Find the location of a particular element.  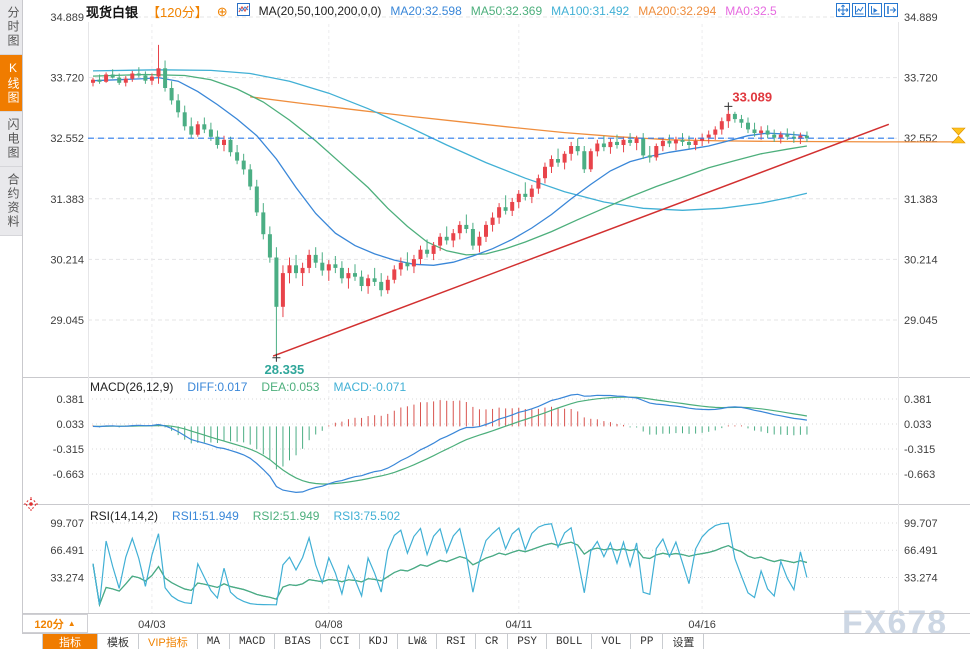

ma0-value: MA0:32.5 is located at coordinates (751, 11).